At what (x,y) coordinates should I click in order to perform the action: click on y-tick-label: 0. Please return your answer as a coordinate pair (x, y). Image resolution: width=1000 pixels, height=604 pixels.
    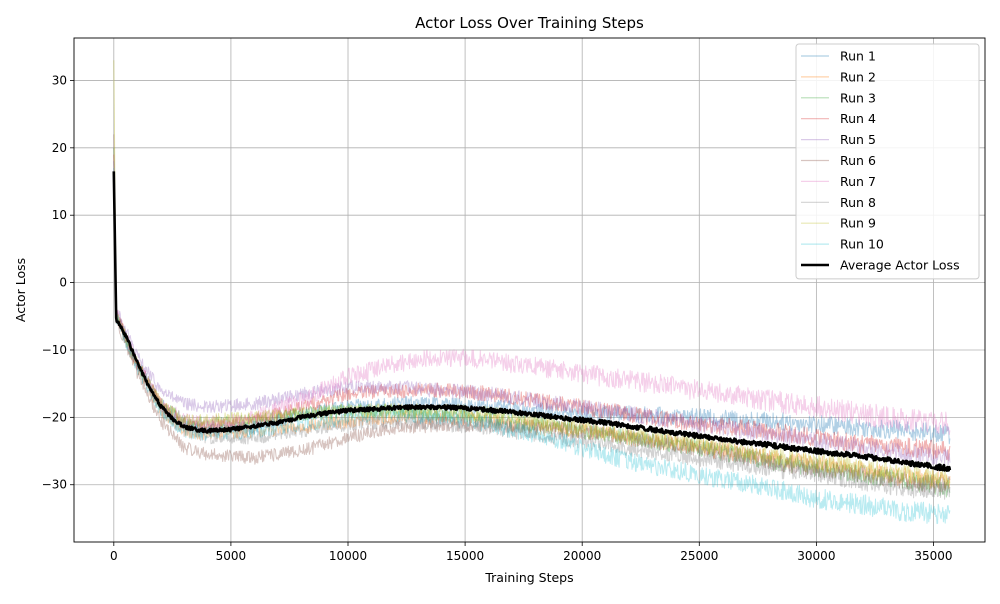
    Looking at the image, I should click on (63, 283).